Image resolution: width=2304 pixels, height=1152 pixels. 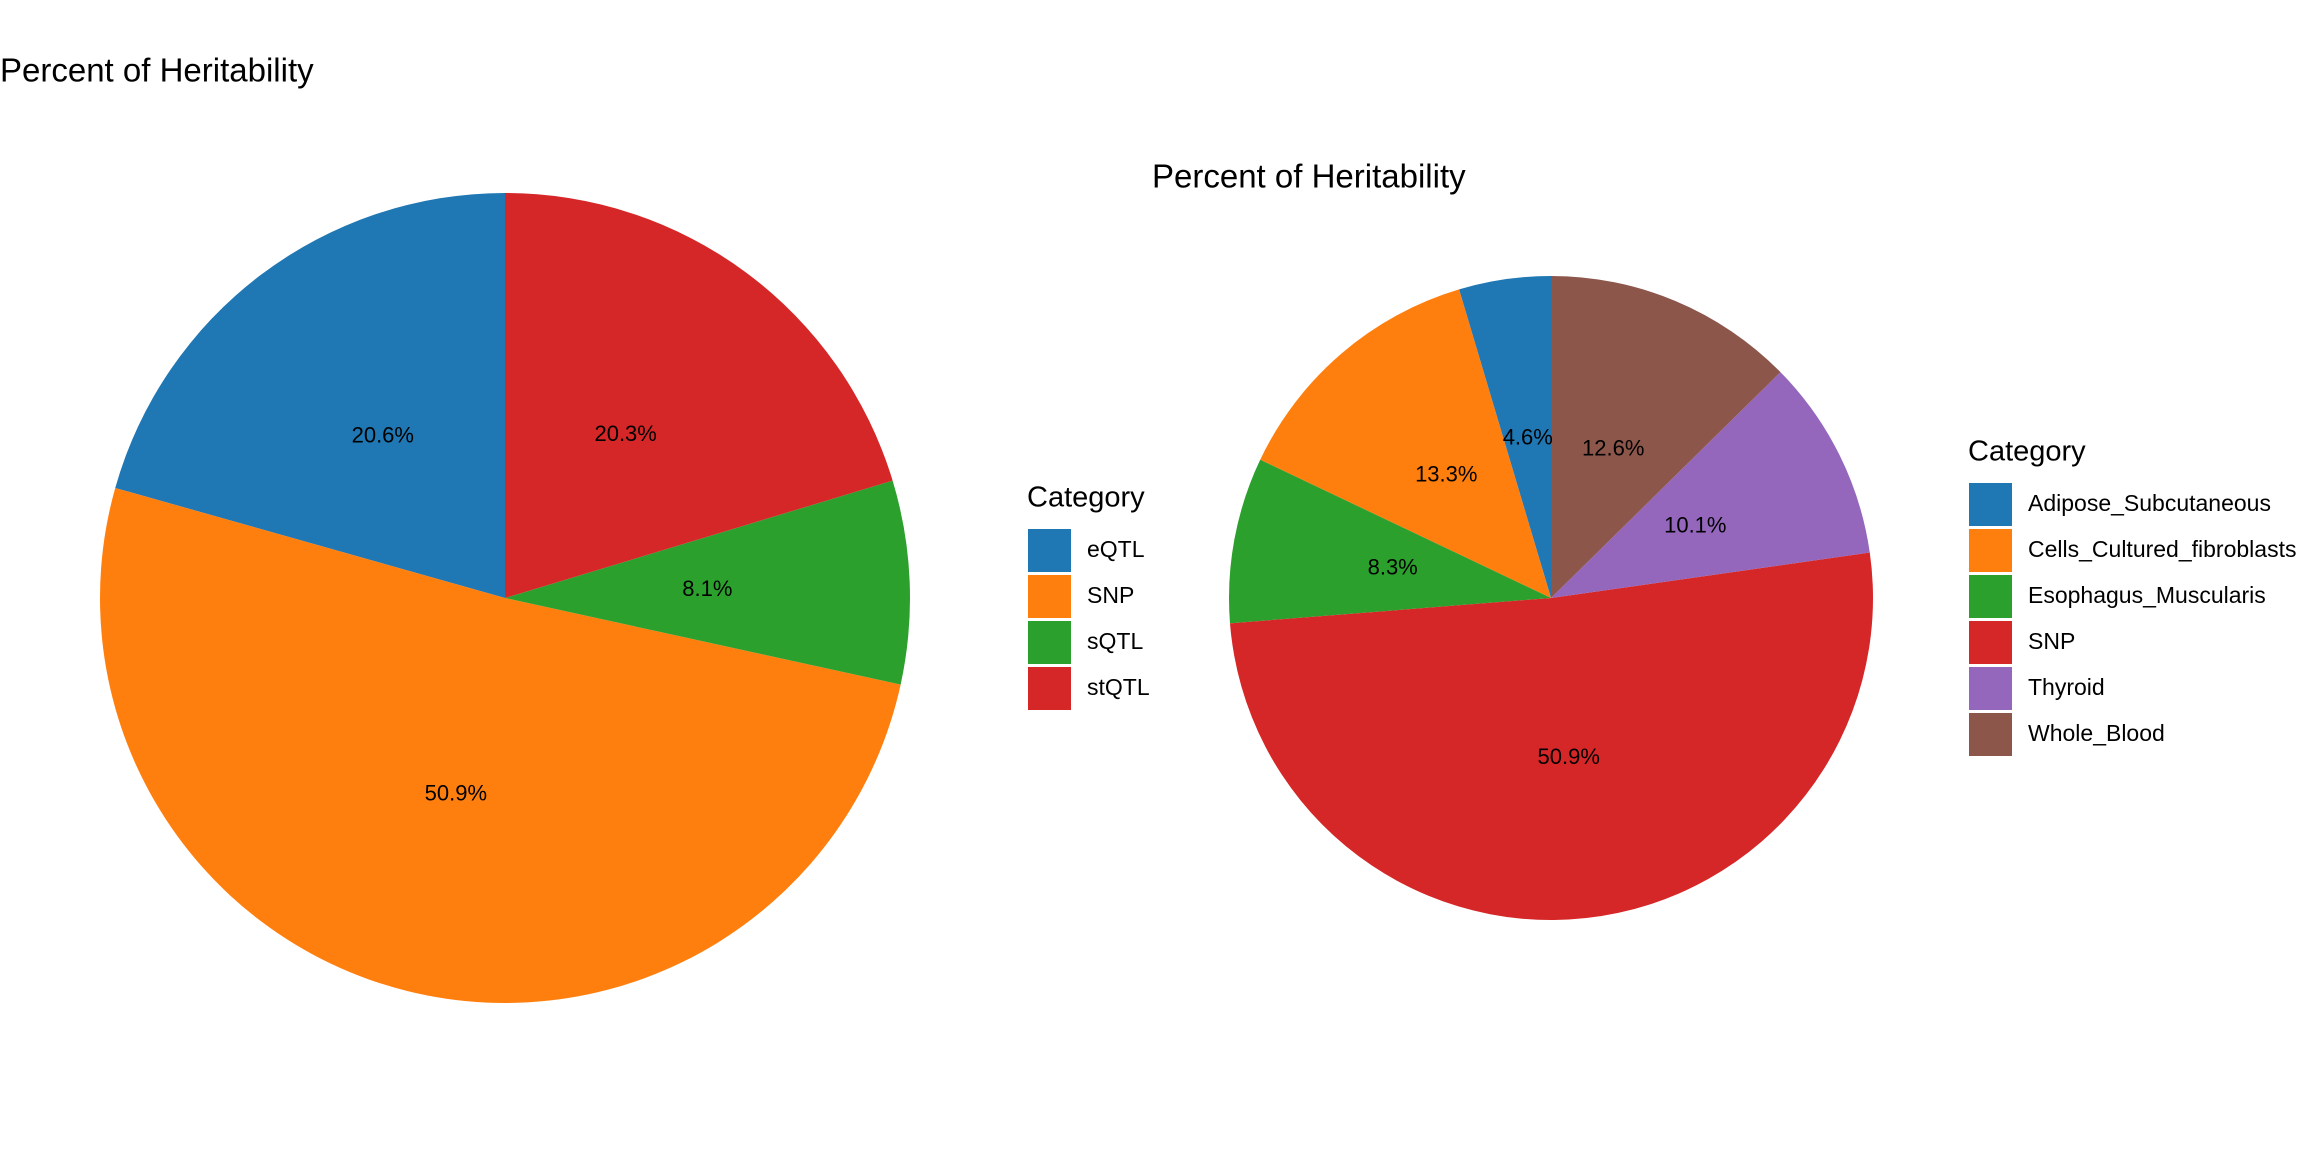 I want to click on legend-label: Adipose_Subcutaneous, so click(x=2149, y=503).